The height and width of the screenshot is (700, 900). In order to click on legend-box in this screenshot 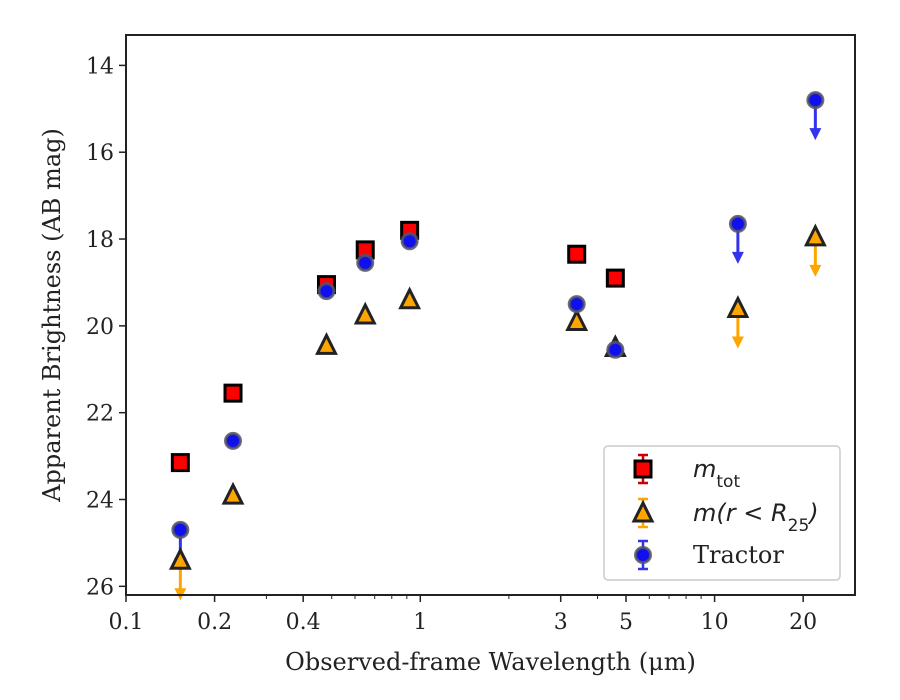, I will do `click(722, 513)`.